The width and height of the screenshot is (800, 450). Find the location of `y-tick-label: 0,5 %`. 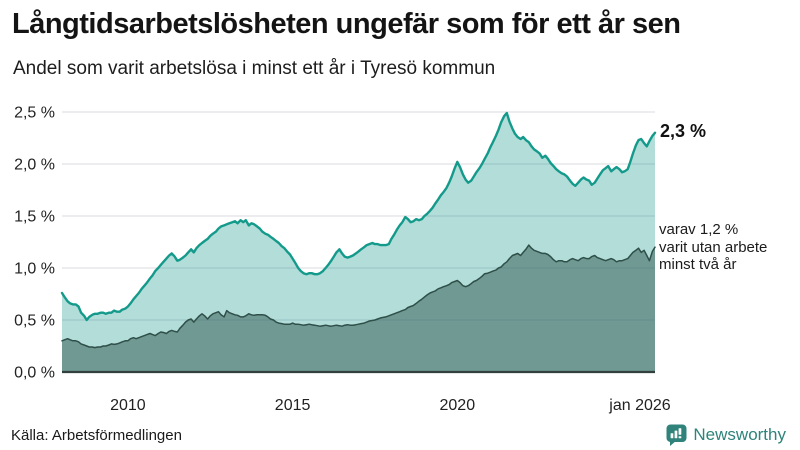

y-tick-label: 0,5 % is located at coordinates (34, 321).